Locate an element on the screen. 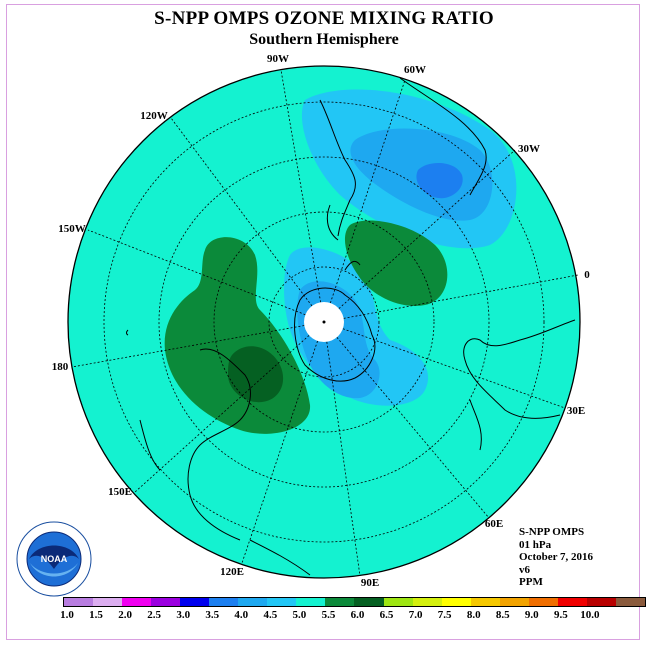 This screenshot has height=648, width=648. label-90w: 90W is located at coordinates (278, 59).